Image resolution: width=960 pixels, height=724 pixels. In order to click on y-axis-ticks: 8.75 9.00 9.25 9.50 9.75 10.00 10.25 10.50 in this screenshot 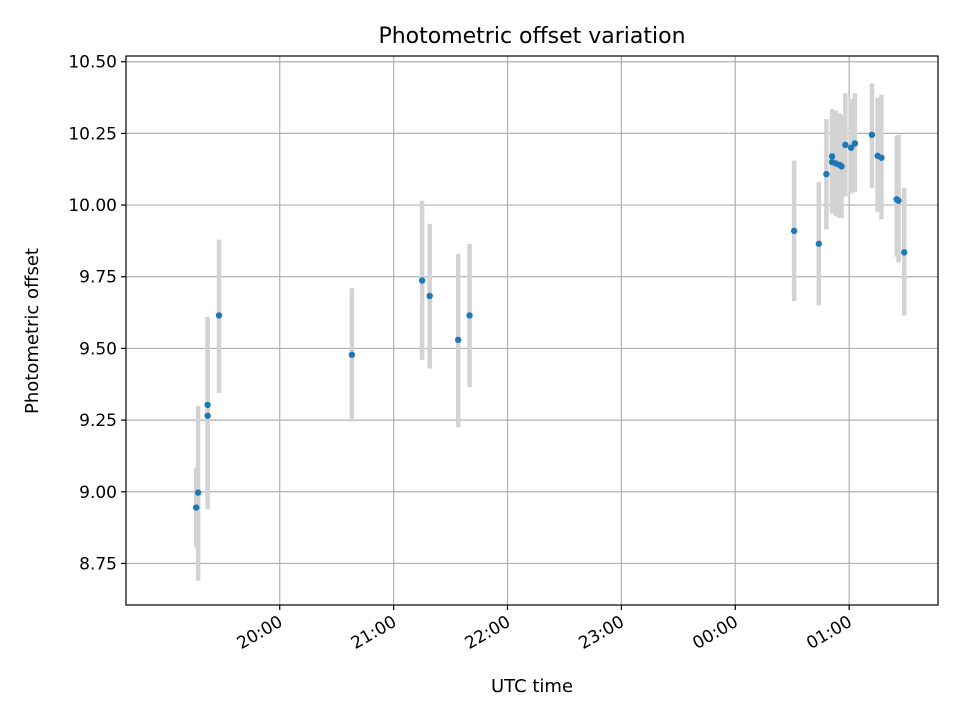, I will do `click(97, 313)`.